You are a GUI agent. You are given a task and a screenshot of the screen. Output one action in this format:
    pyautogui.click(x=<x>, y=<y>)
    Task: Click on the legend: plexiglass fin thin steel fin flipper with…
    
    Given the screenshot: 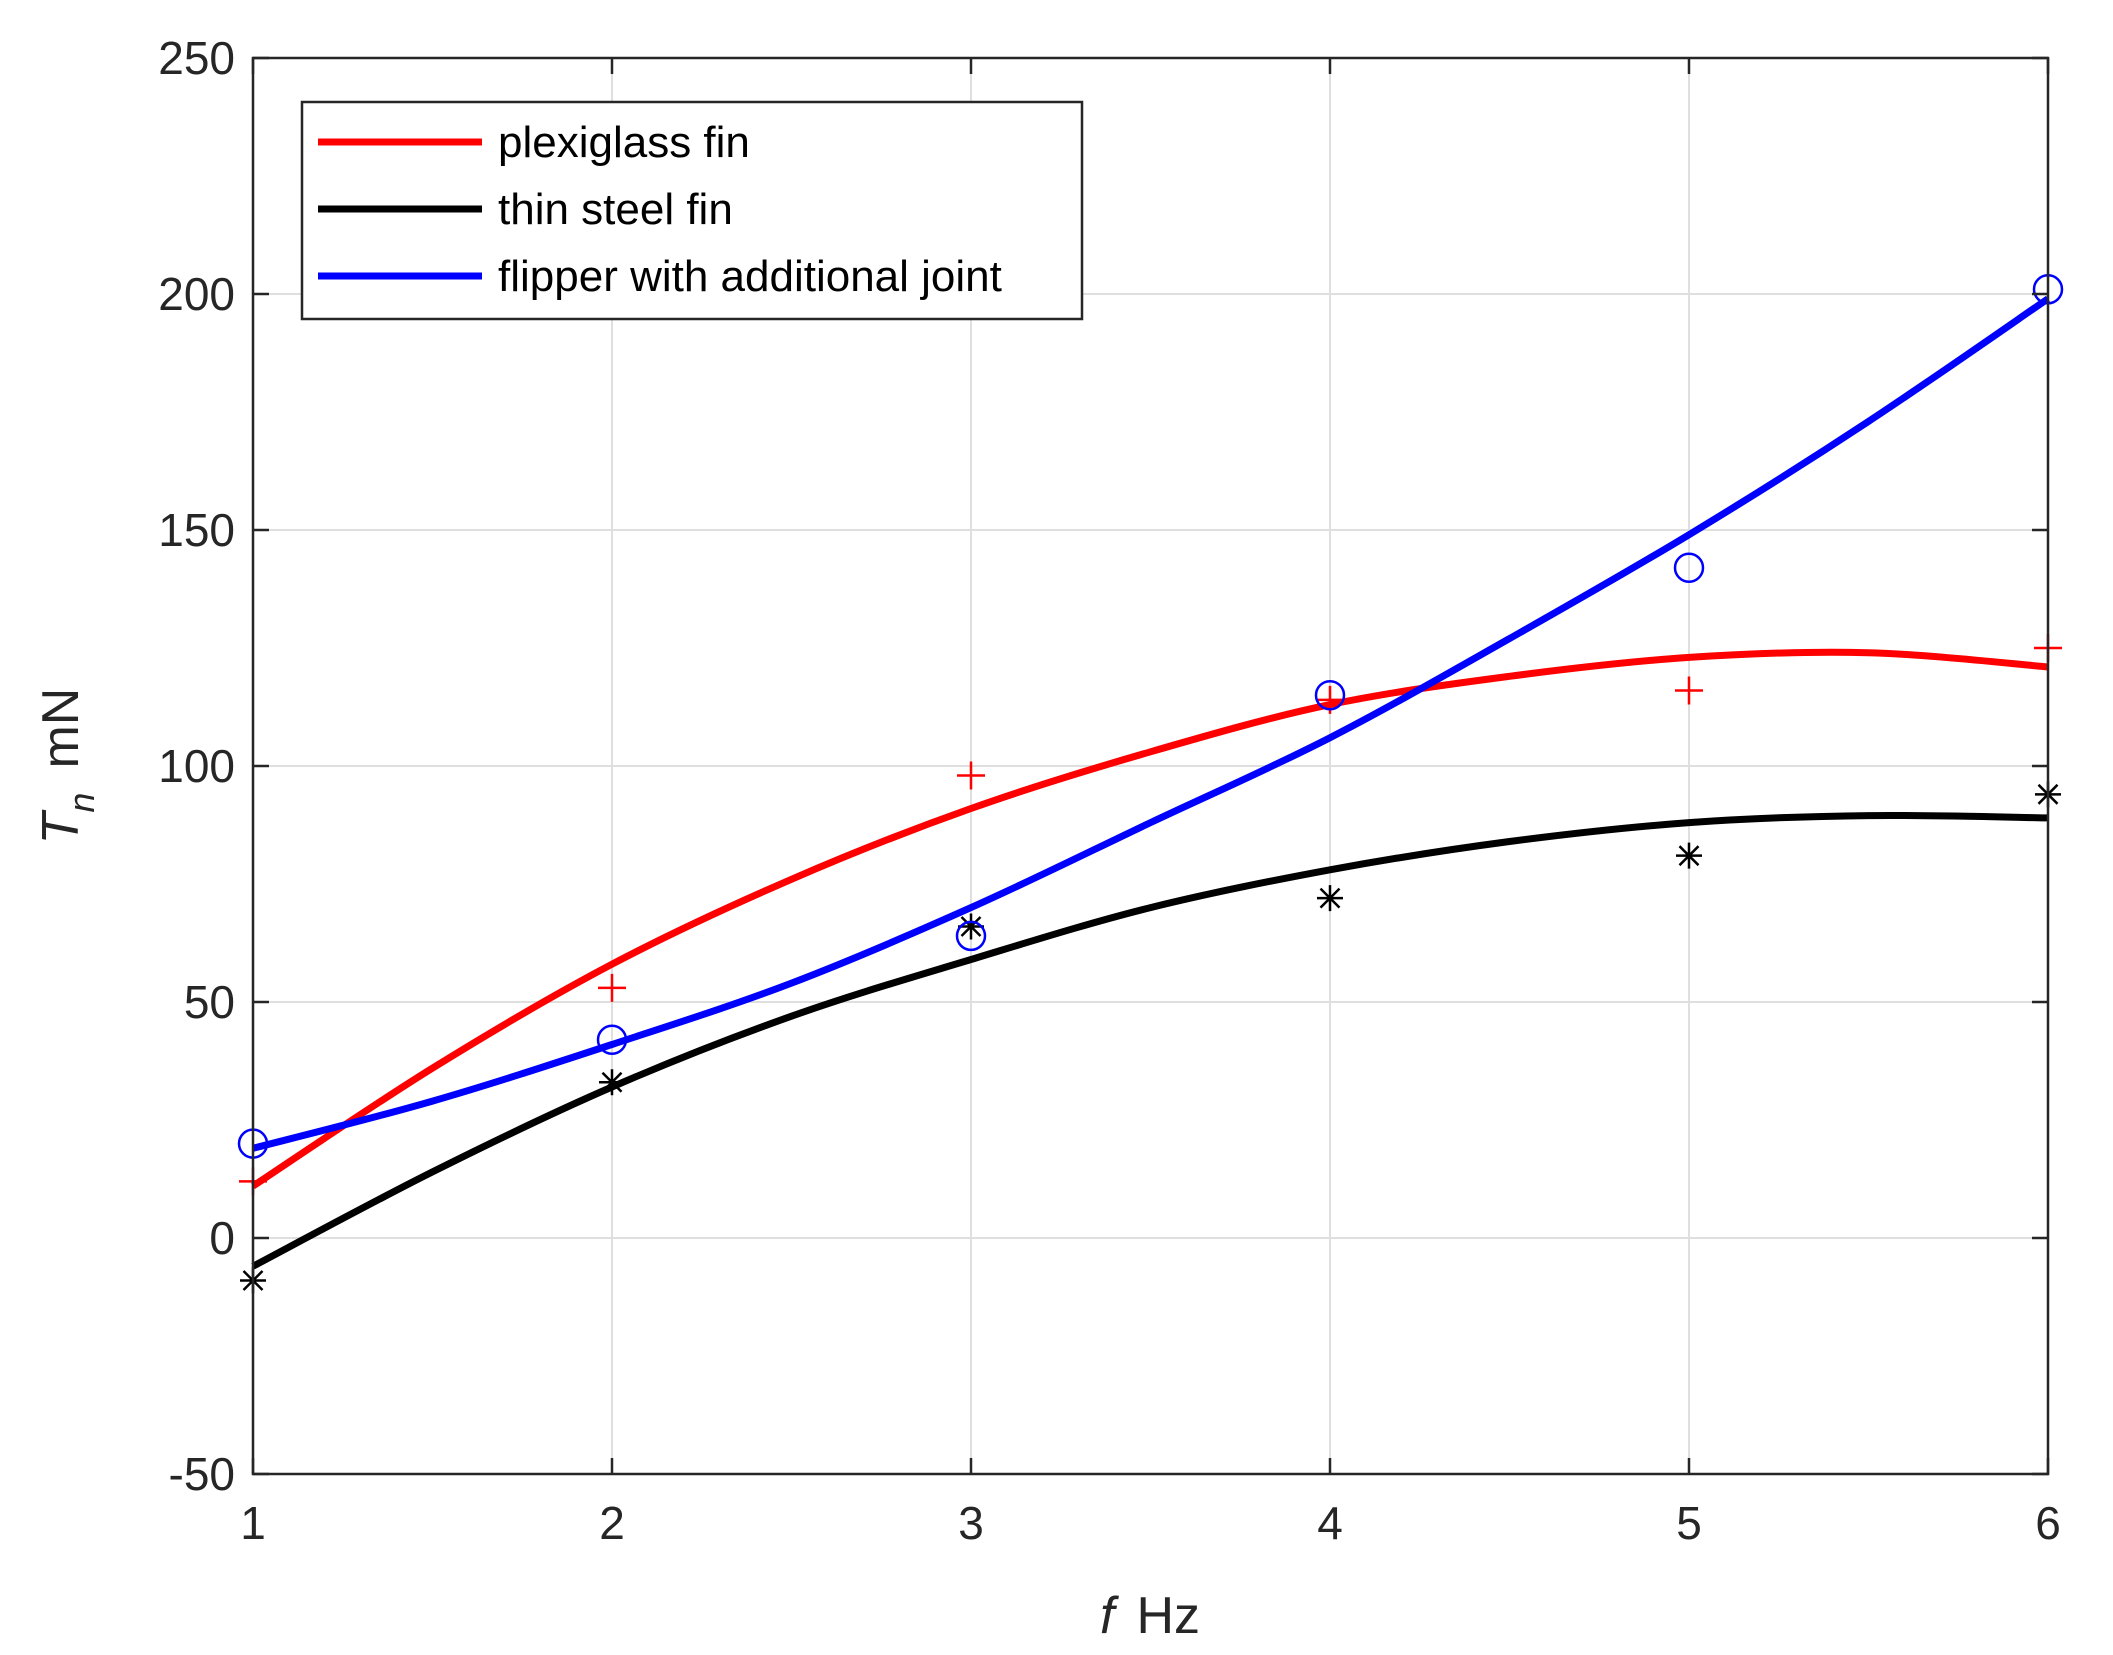 What is the action you would take?
    pyautogui.click(x=692, y=210)
    